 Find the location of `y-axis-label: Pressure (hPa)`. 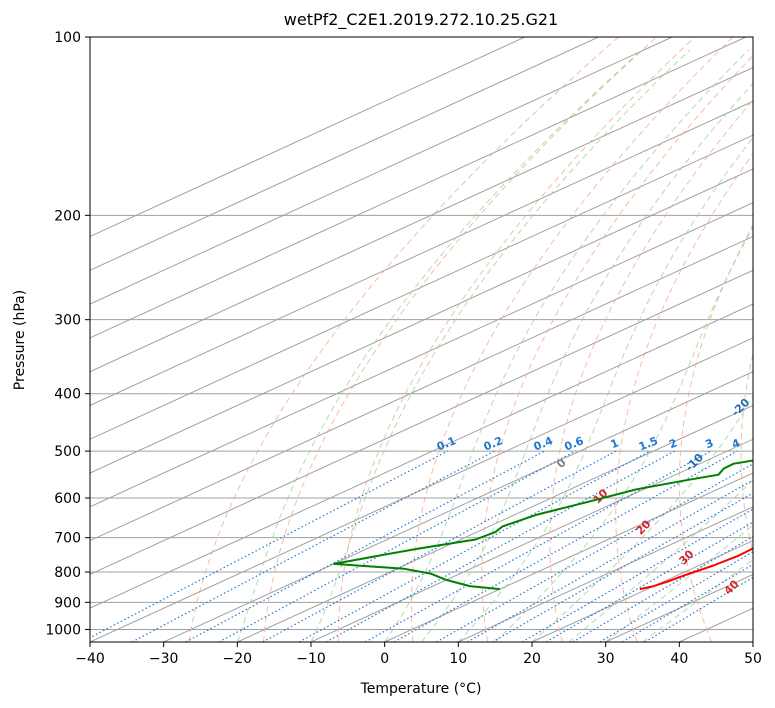

y-axis-label: Pressure (hPa) is located at coordinates (20, 340).